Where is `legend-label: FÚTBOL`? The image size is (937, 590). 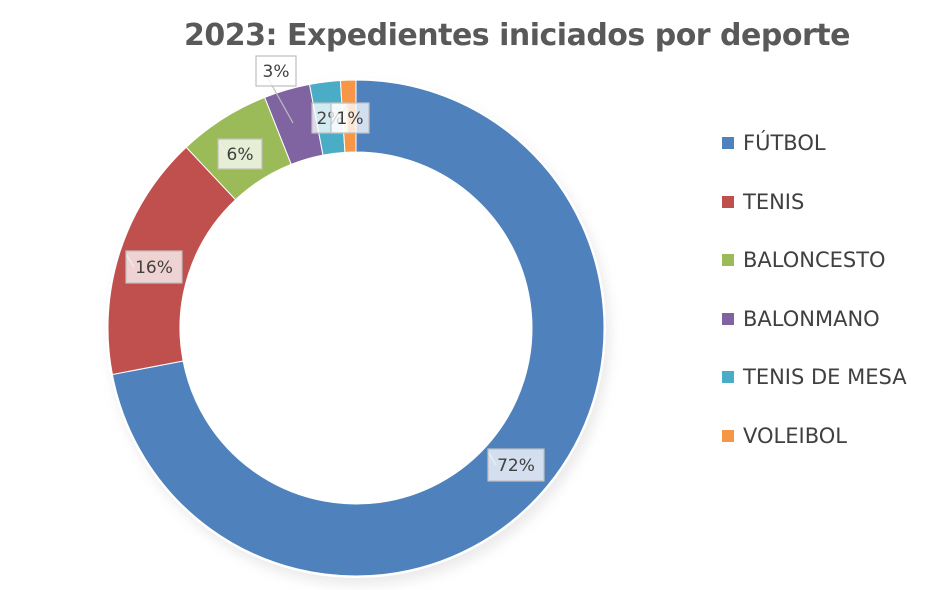 legend-label: FÚTBOL is located at coordinates (784, 143).